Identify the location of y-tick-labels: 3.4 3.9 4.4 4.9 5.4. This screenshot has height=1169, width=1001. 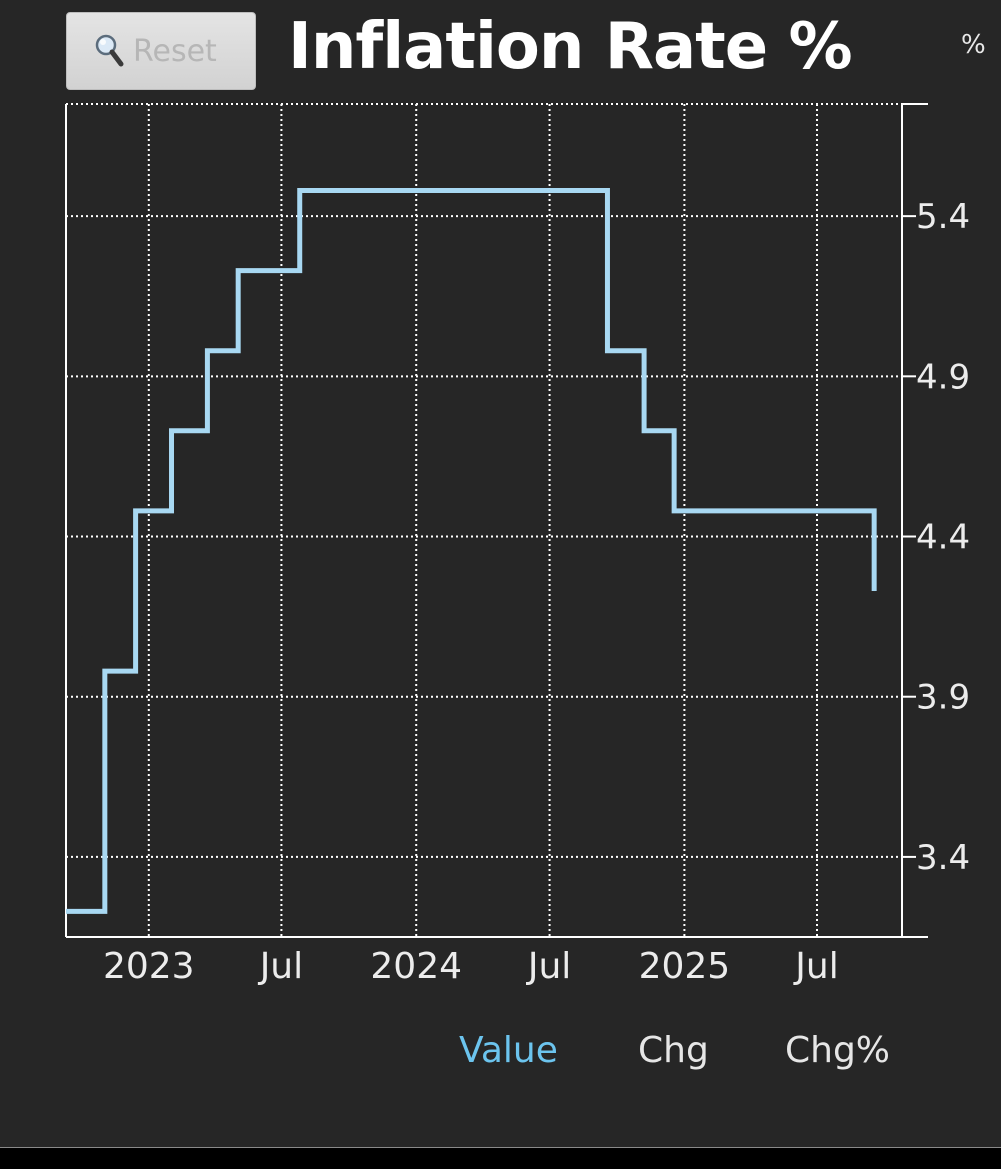
(943, 537).